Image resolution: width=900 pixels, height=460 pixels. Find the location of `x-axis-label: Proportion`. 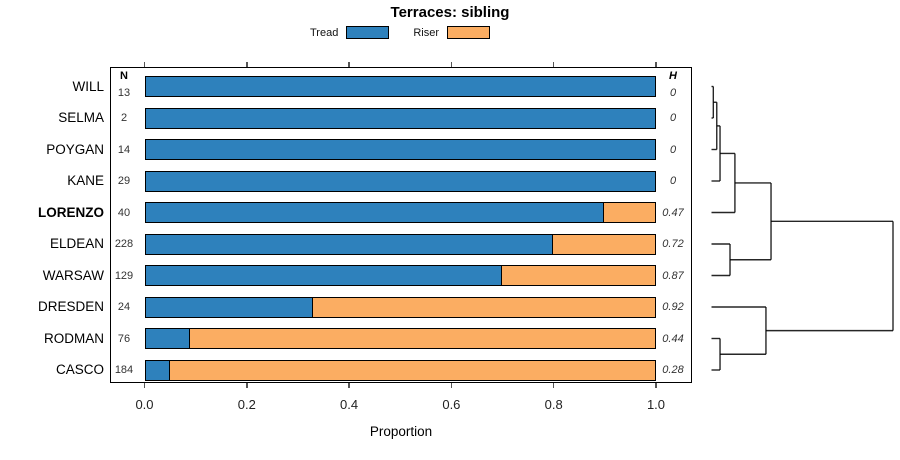

x-axis-label: Proportion is located at coordinates (401, 431).